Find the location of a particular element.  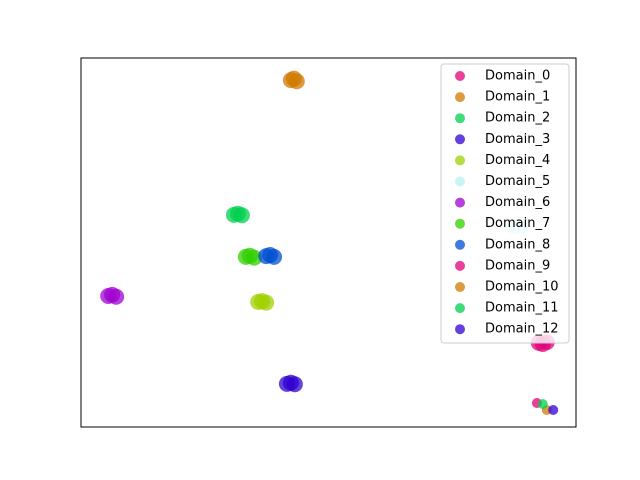

legend-label: Domain_7 is located at coordinates (517, 223).